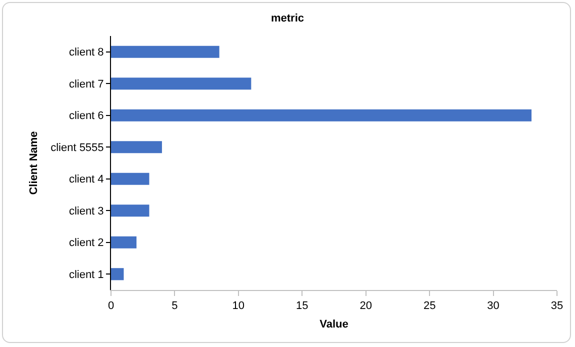 The width and height of the screenshot is (575, 347). I want to click on x-tick-label: 10, so click(238, 306).